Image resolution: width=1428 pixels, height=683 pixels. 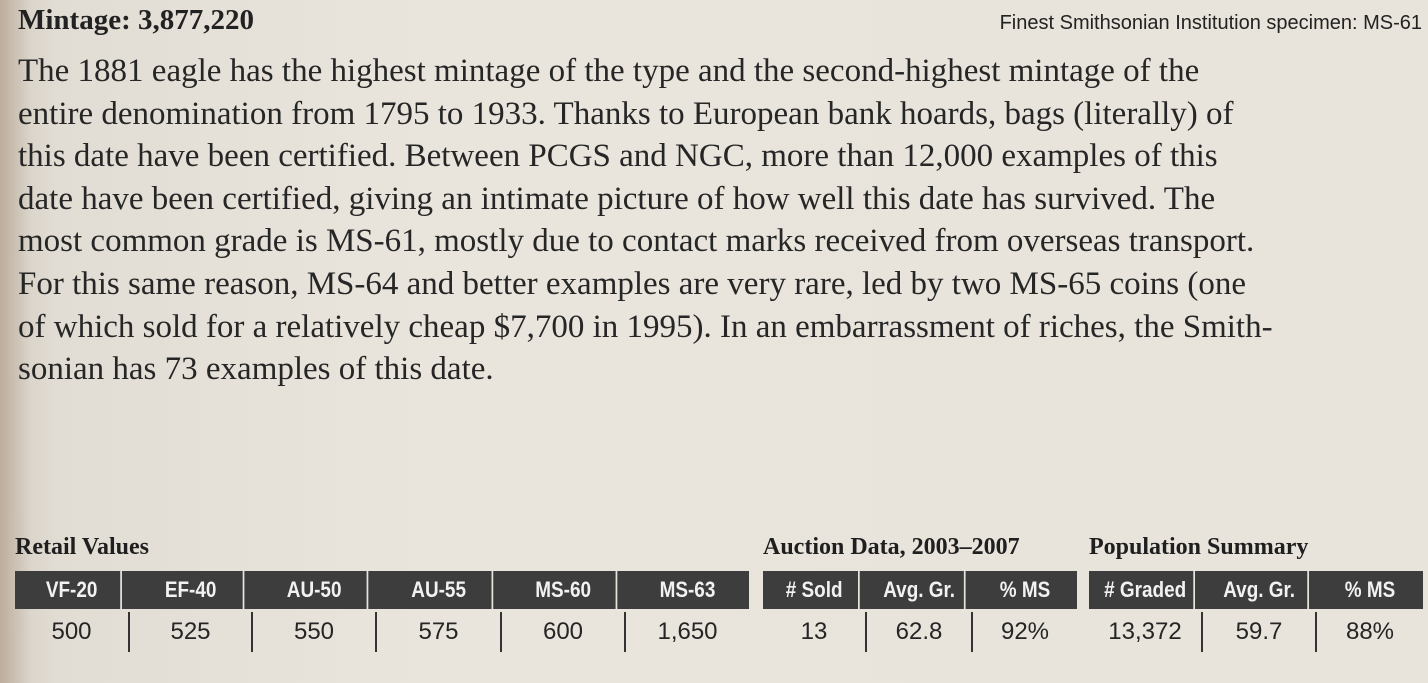 I want to click on paragraph-line: sonian has 73 examples of this date., so click(x=256, y=369).